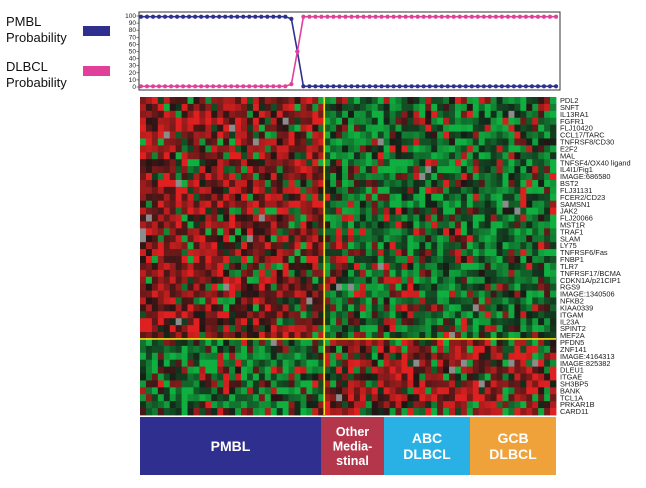  I want to click on gene-label: E2F2, so click(569, 148).